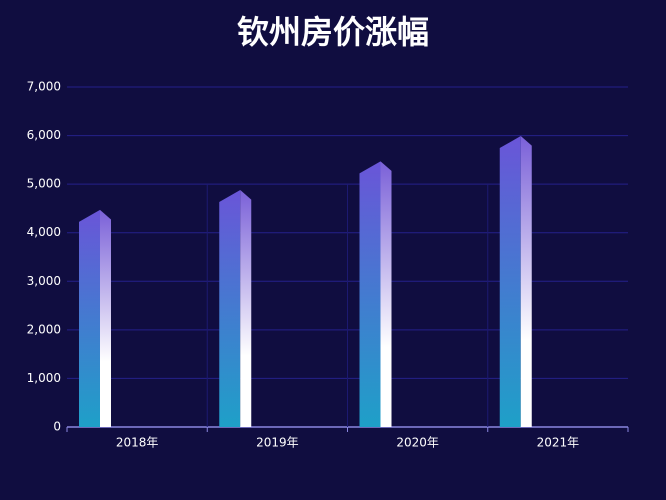 This screenshot has height=500, width=666. What do you see at coordinates (44, 378) in the screenshot?
I see `y-tick-label: 1,000` at bounding box center [44, 378].